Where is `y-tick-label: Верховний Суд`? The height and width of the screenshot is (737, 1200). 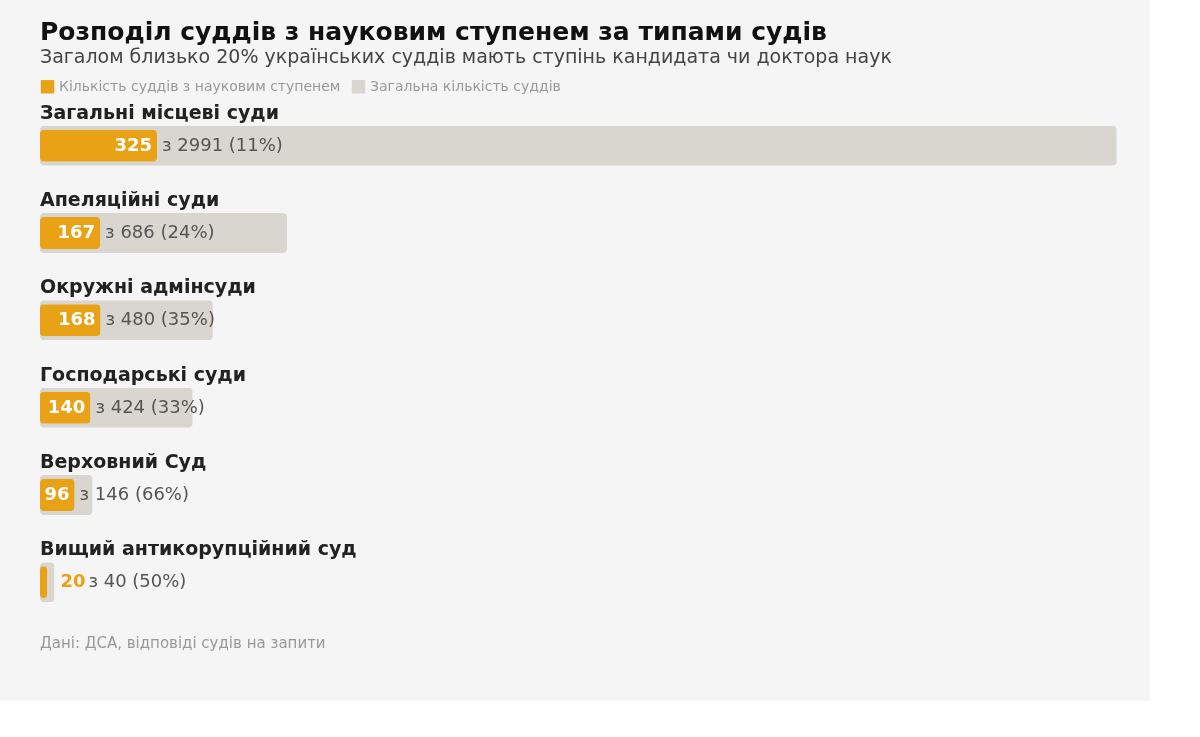
y-tick-label: Верховний Суд is located at coordinates (123, 460).